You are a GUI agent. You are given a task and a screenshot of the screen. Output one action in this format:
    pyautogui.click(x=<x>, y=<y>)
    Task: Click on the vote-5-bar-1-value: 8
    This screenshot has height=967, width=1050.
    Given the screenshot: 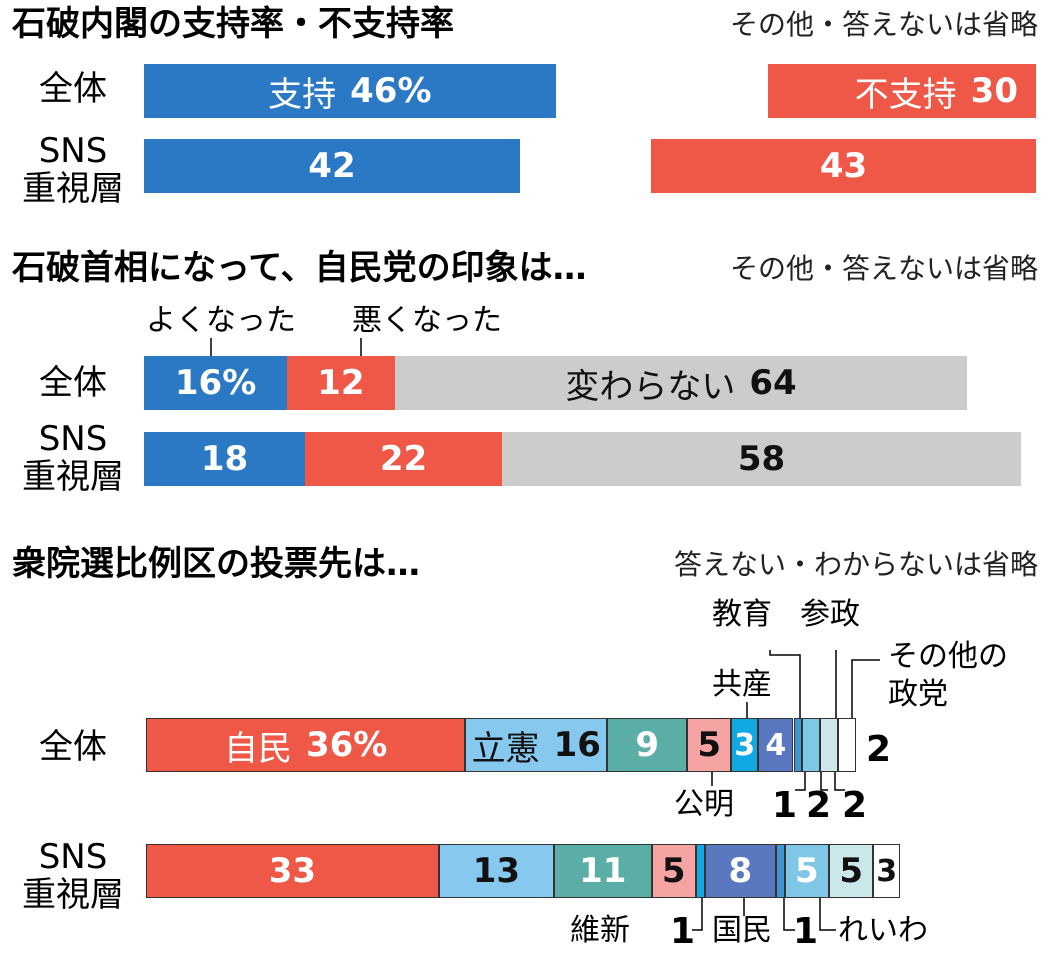 What is the action you would take?
    pyautogui.click(x=740, y=871)
    